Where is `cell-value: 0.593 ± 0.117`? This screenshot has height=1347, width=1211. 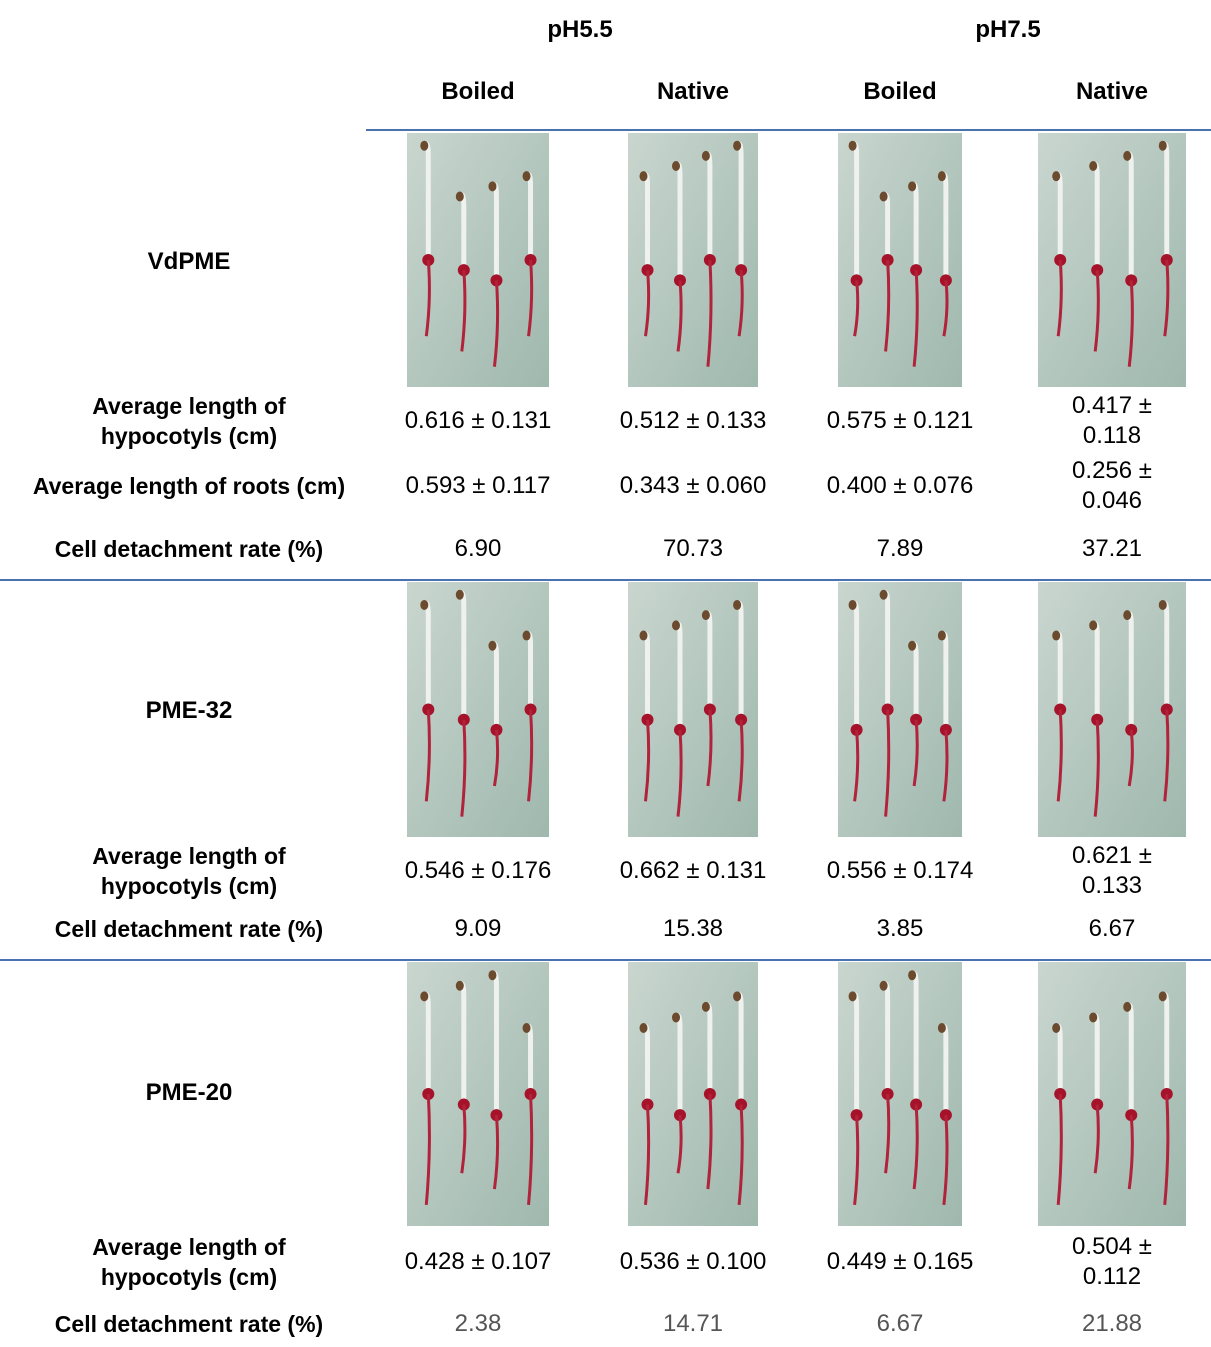 cell-value: 0.593 ± 0.117 is located at coordinates (478, 485).